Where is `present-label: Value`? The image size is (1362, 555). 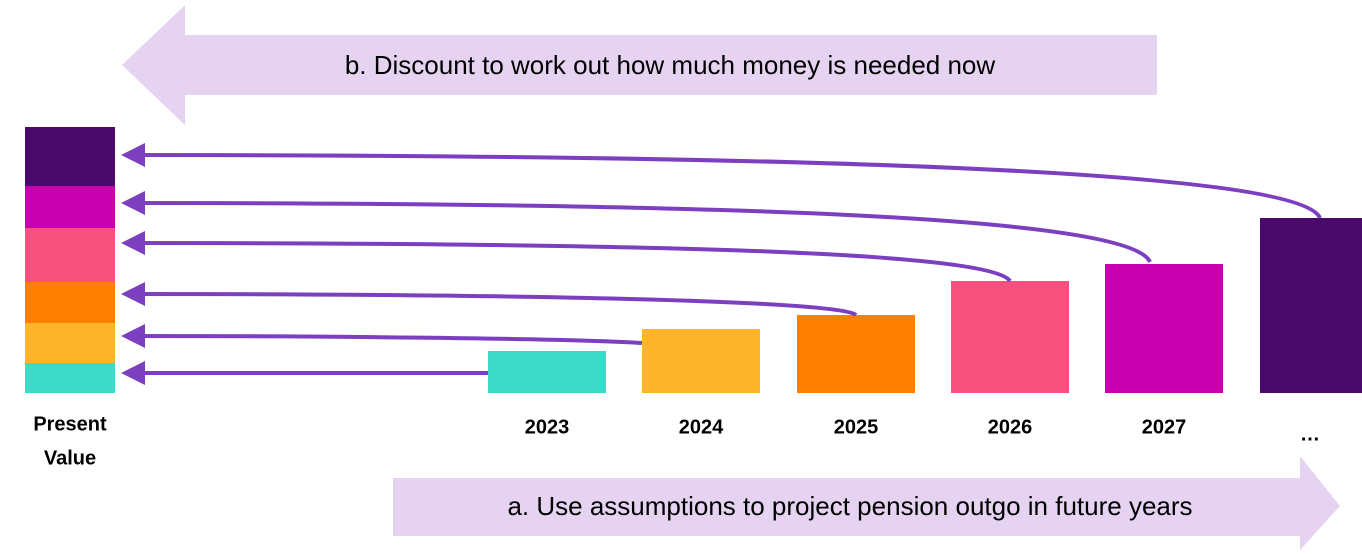
present-label: Value is located at coordinates (70, 458).